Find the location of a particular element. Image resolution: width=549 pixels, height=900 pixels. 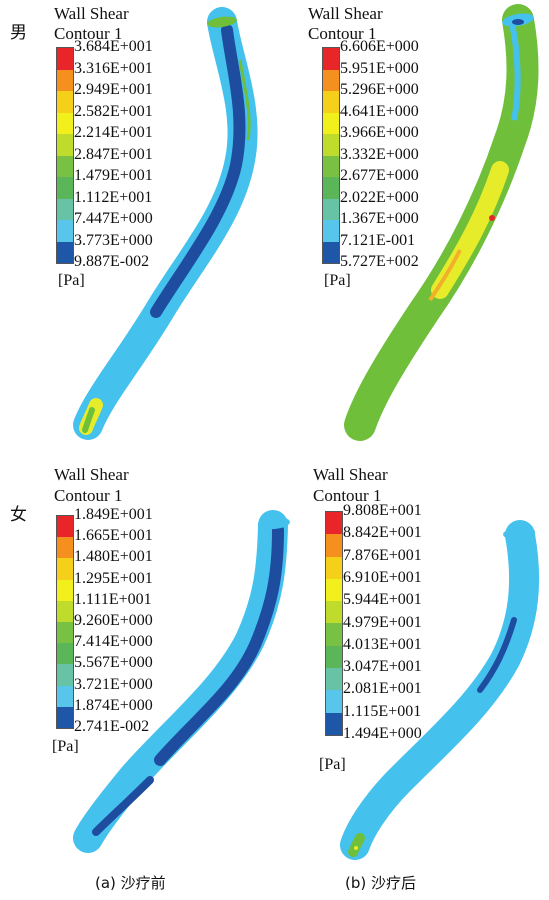

legend-value-label: 2.582E+001 is located at coordinates (113, 111).